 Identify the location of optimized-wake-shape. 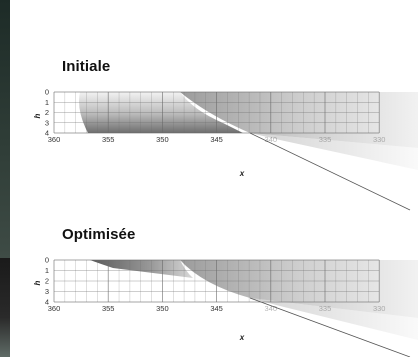
(299, 289).